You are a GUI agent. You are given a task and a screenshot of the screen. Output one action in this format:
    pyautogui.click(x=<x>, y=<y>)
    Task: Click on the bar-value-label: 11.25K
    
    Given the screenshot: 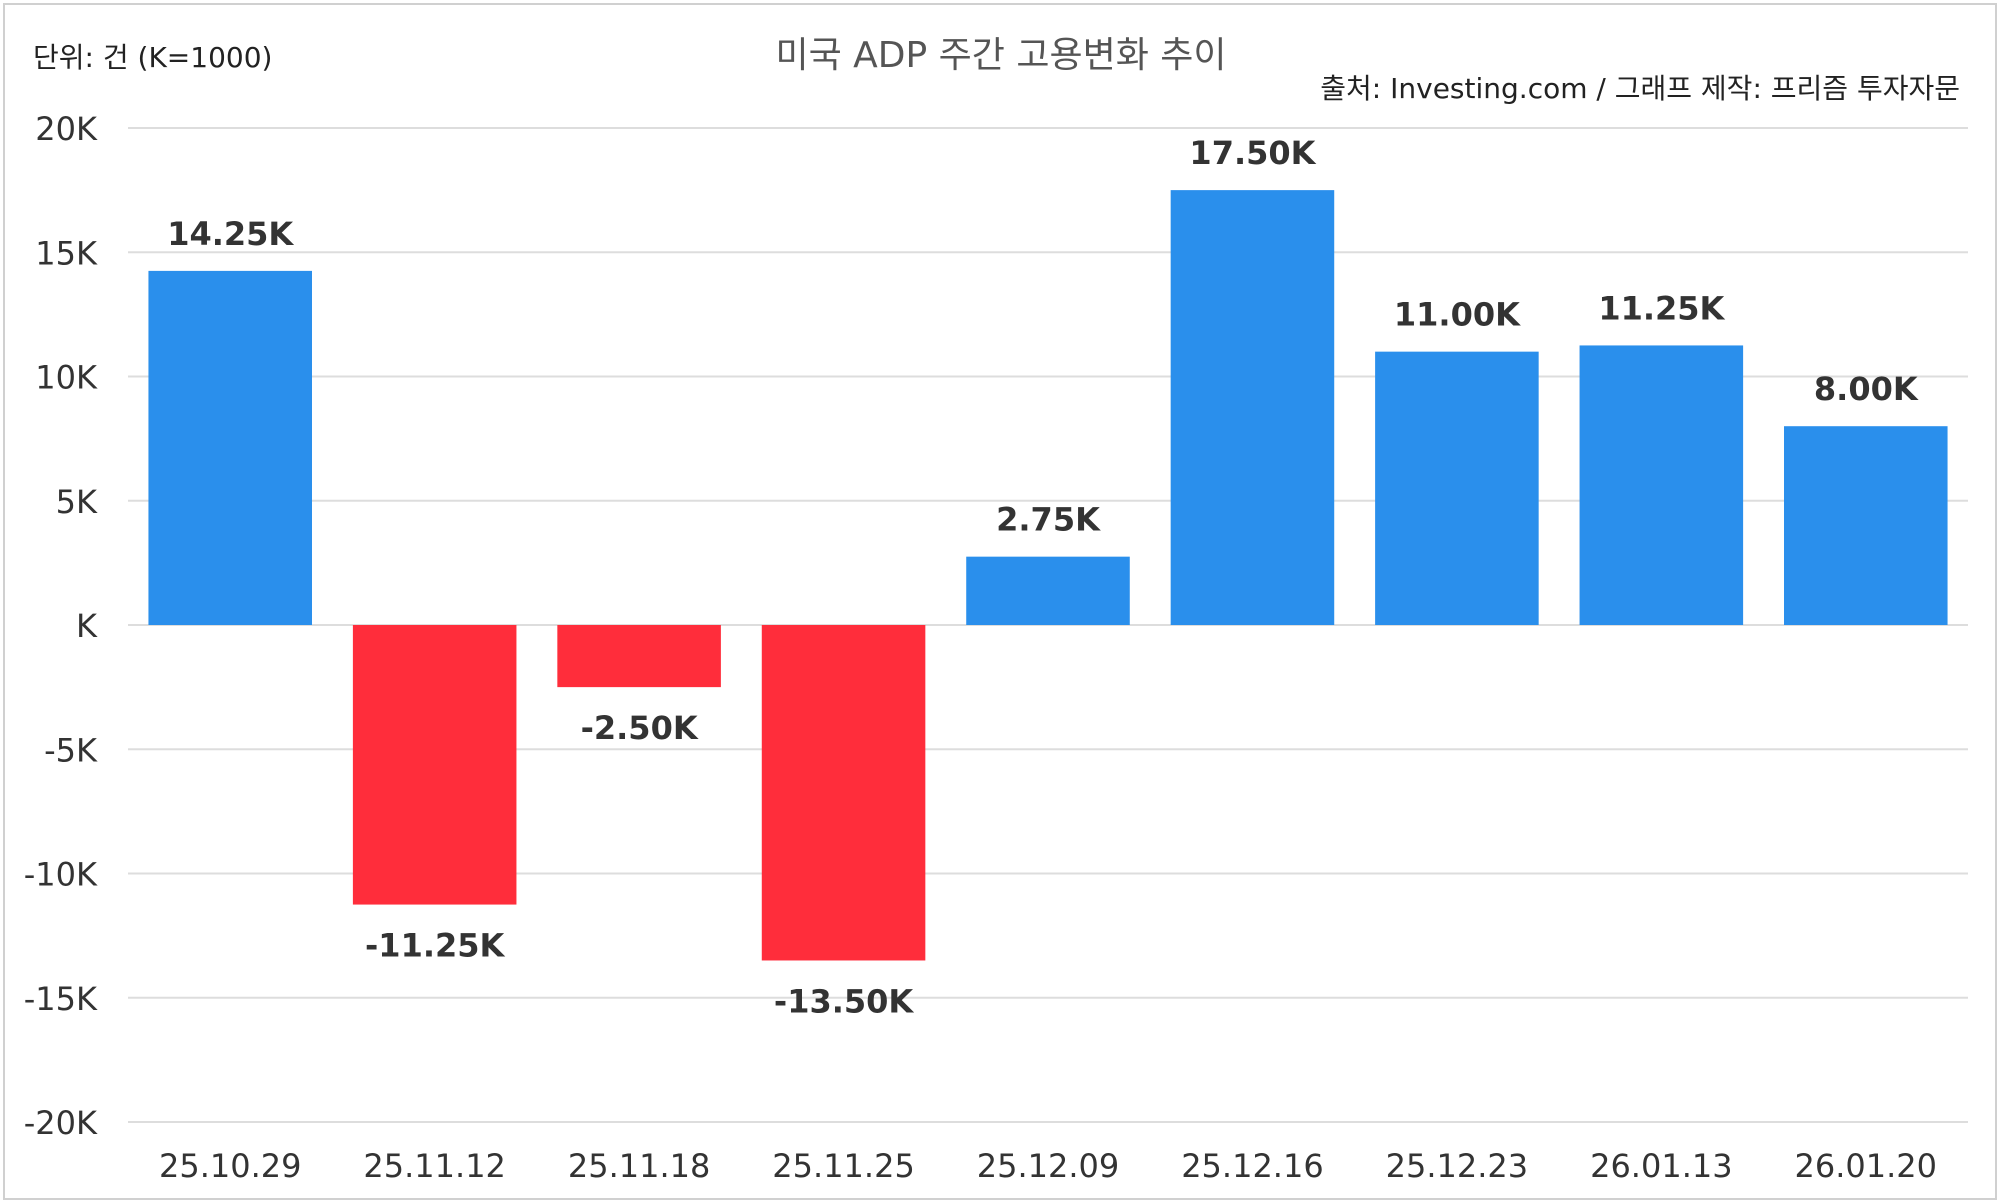 What is the action you would take?
    pyautogui.click(x=1661, y=308)
    